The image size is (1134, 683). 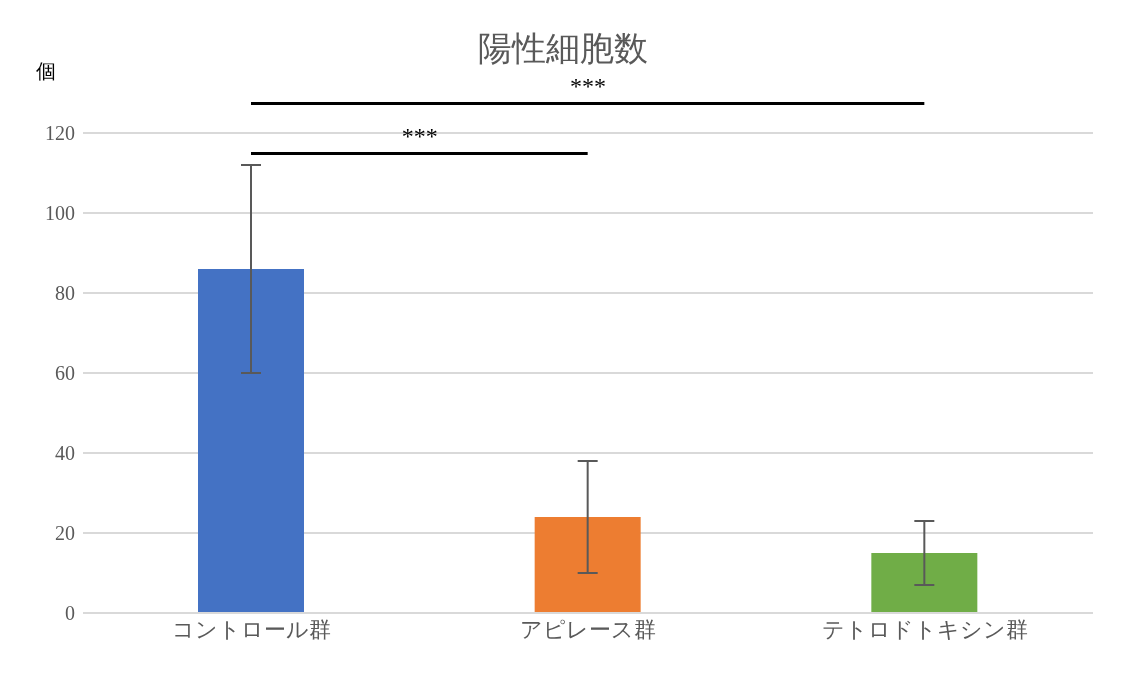 I want to click on x-tick-label: コントロール群, so click(x=251, y=629).